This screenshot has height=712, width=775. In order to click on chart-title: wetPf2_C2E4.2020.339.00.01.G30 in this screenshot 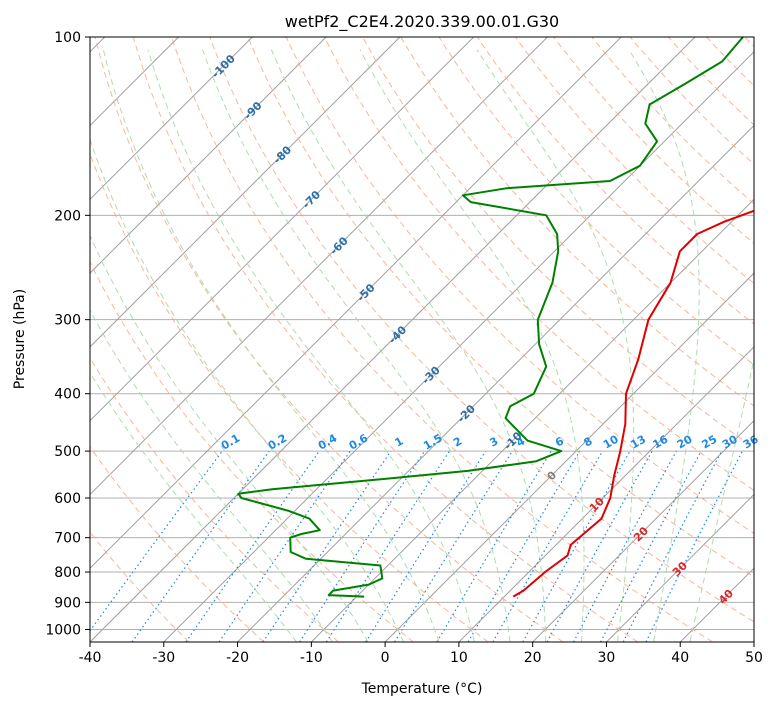, I will do `click(422, 22)`.